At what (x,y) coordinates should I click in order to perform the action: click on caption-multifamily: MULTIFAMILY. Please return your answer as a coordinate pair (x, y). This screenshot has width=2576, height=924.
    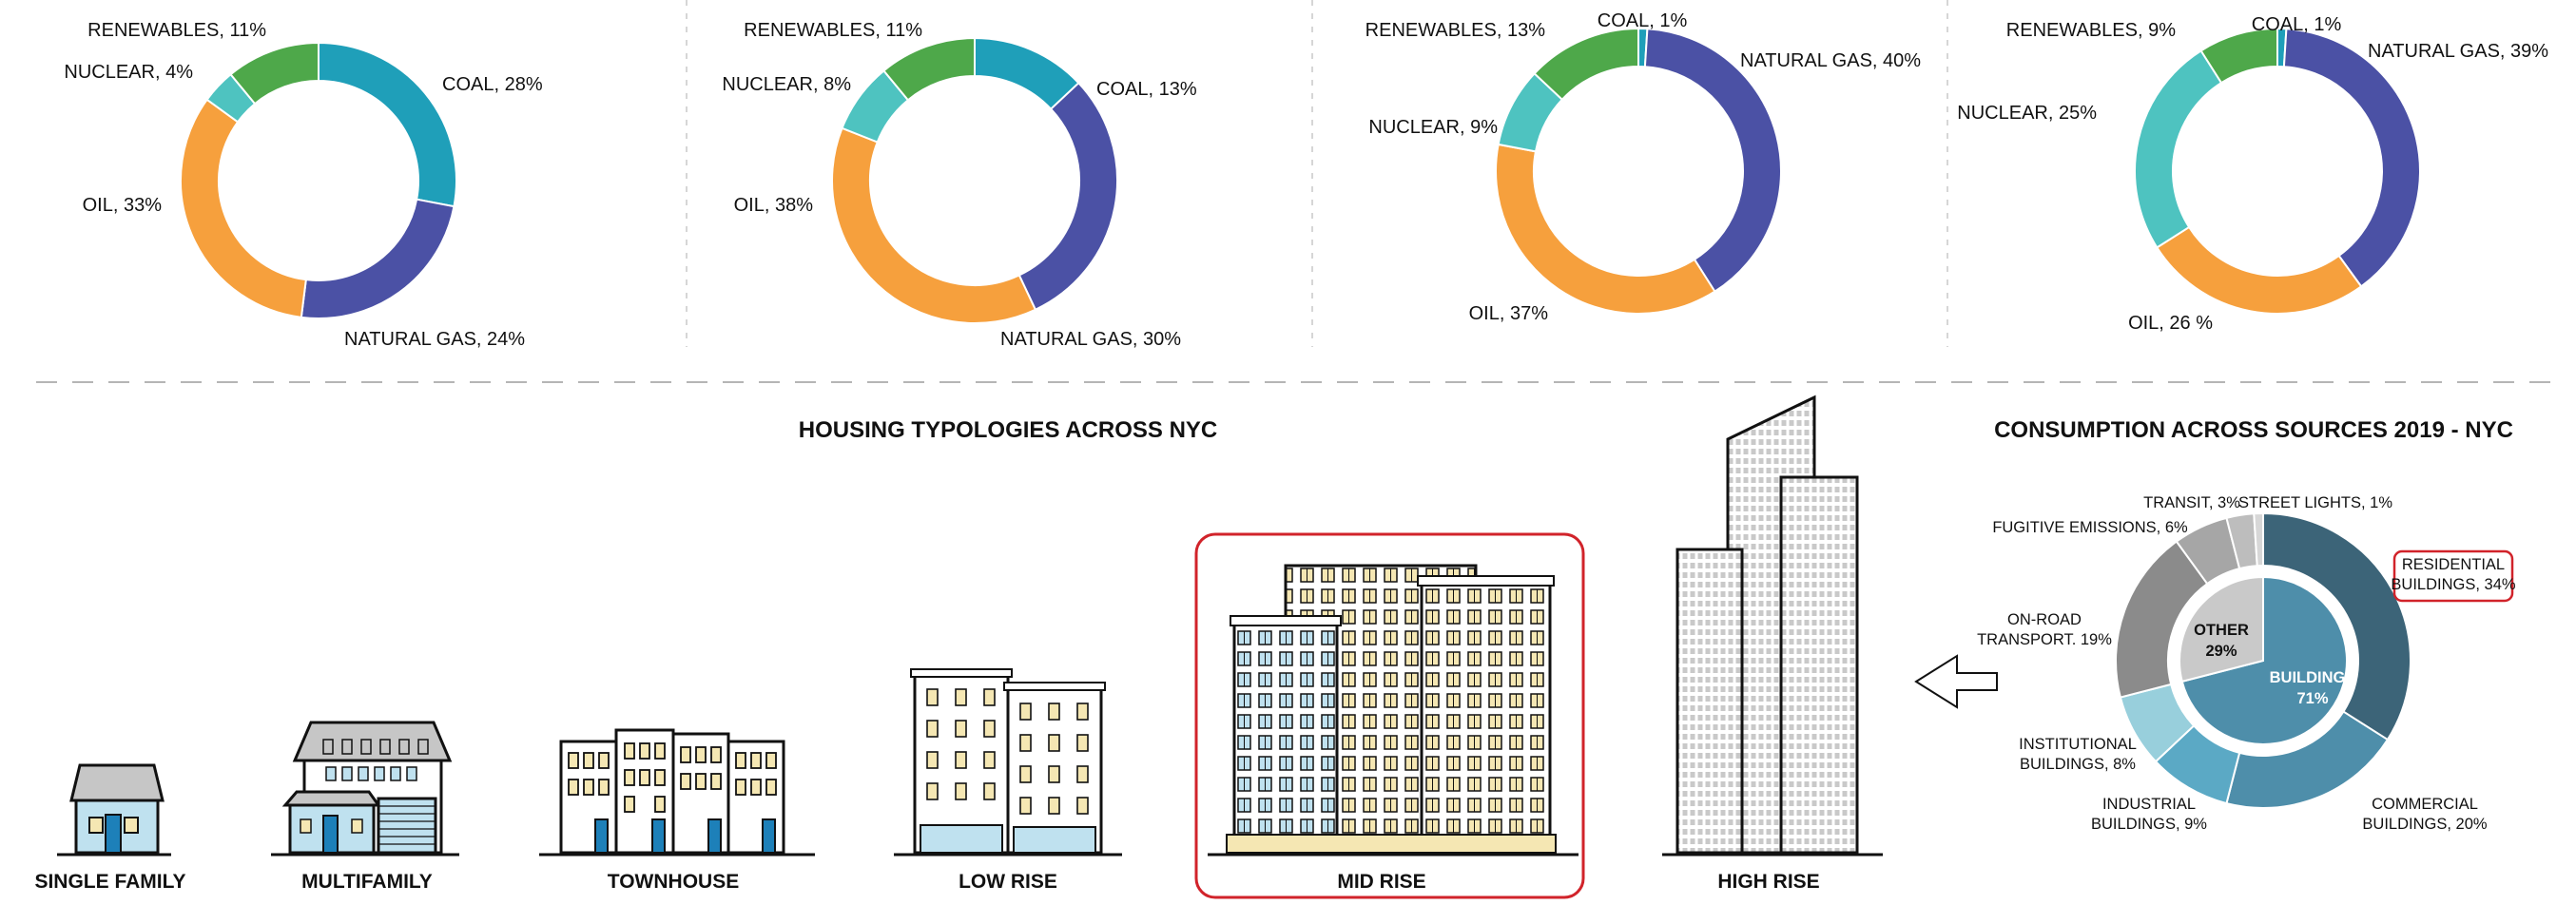
    Looking at the image, I should click on (367, 882).